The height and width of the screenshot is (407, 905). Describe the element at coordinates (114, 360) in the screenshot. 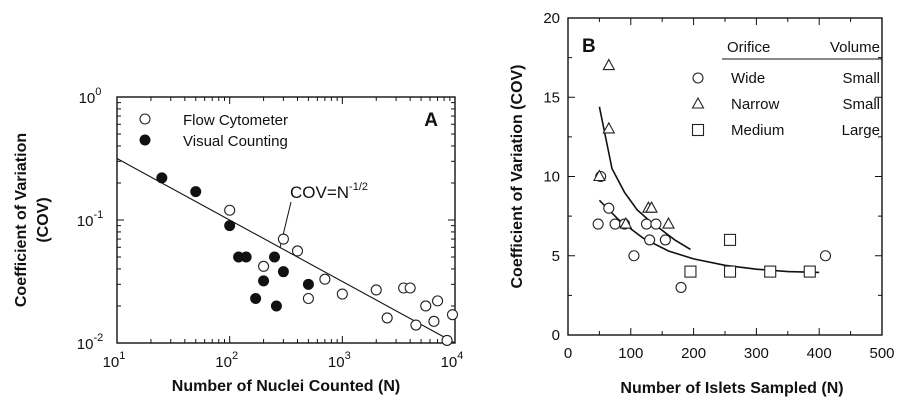

I see `x-tick-label: 10¹` at that location.